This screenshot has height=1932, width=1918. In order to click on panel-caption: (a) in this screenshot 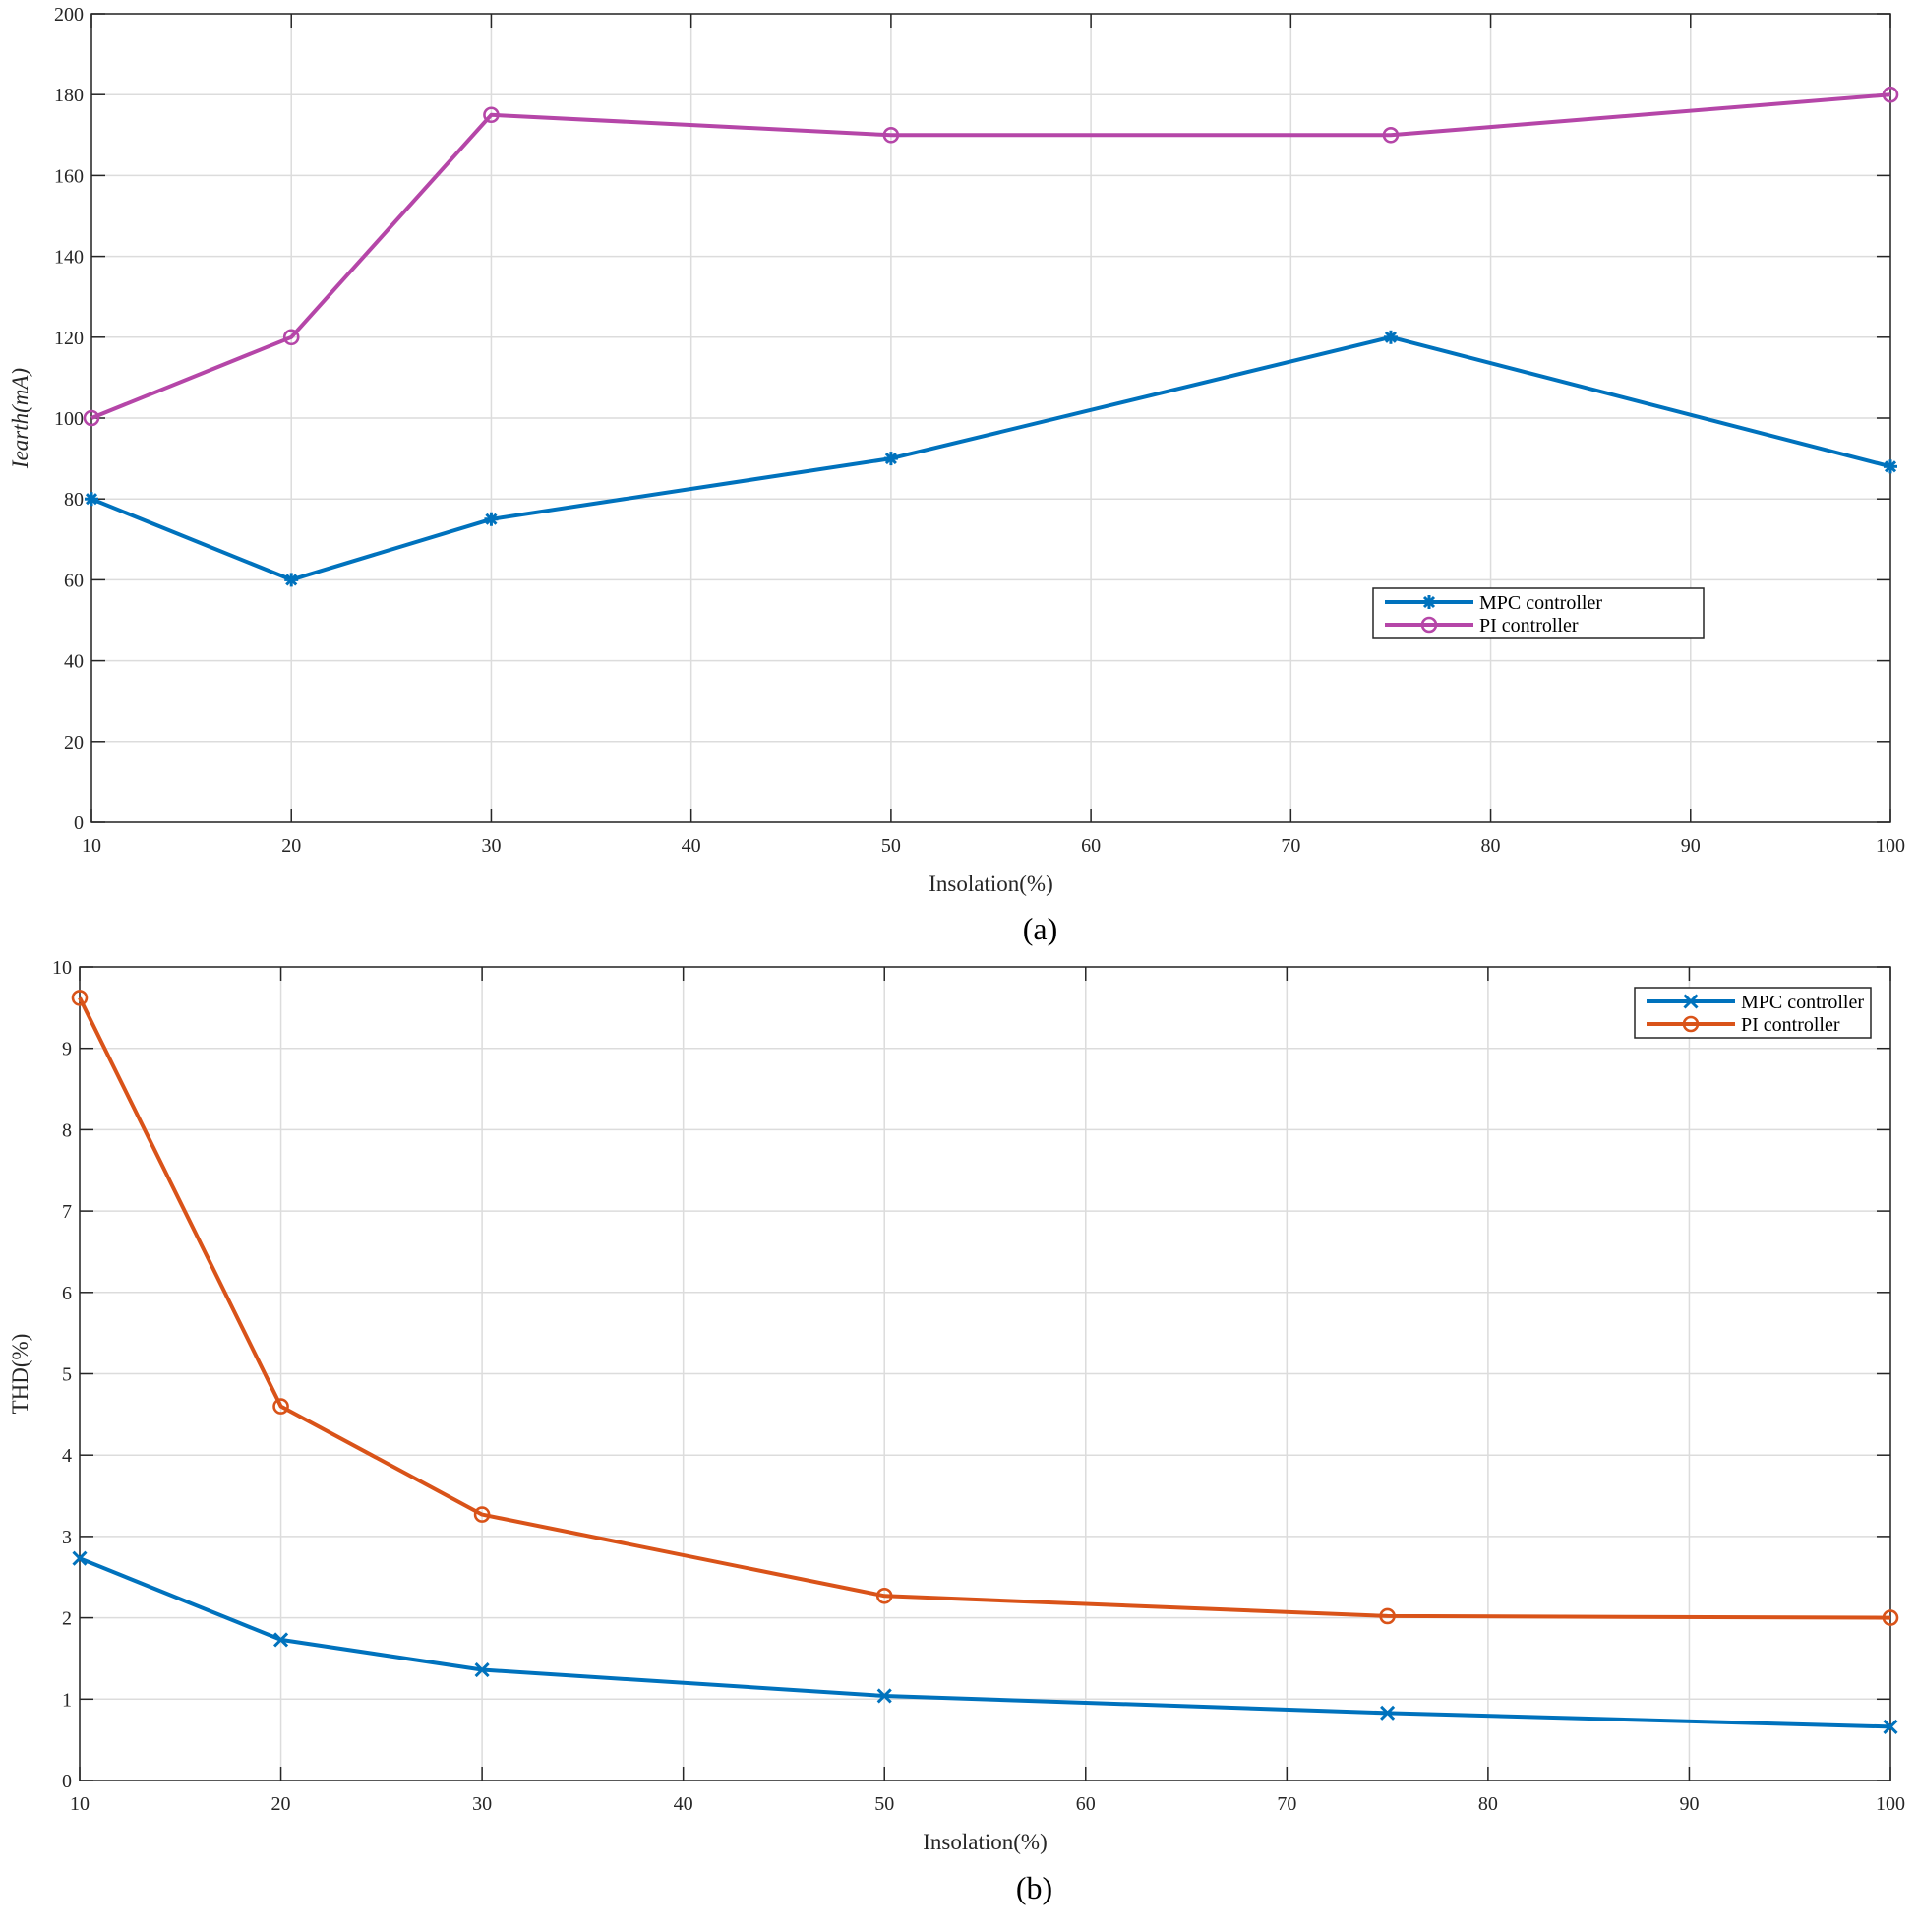, I will do `click(1040, 929)`.